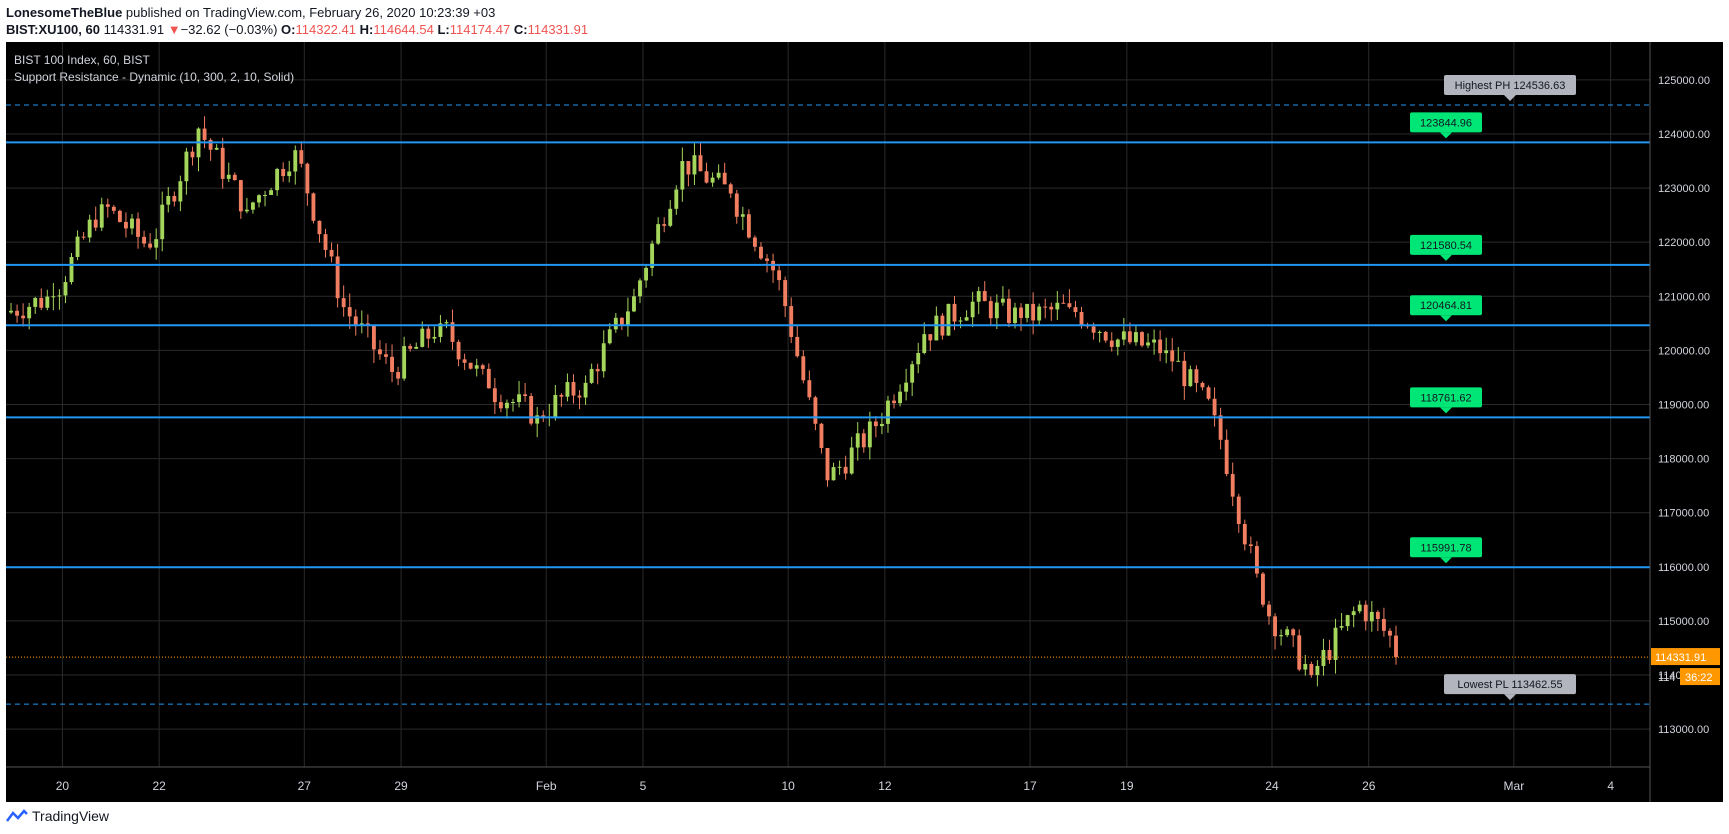 The width and height of the screenshot is (1729, 834). Describe the element at coordinates (57, 816) in the screenshot. I see `footer-brand: TradingView` at that location.